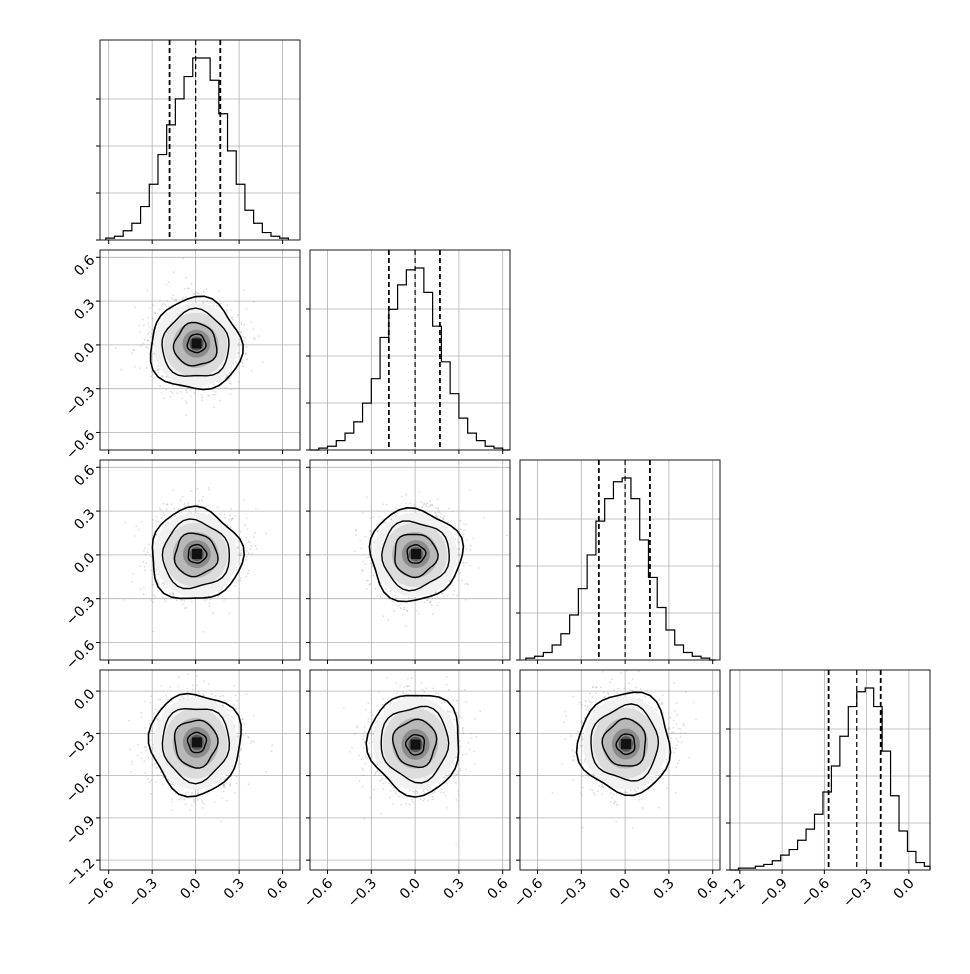 The height and width of the screenshot is (974, 970). I want to click on scatter-contents, so click(195, 560).